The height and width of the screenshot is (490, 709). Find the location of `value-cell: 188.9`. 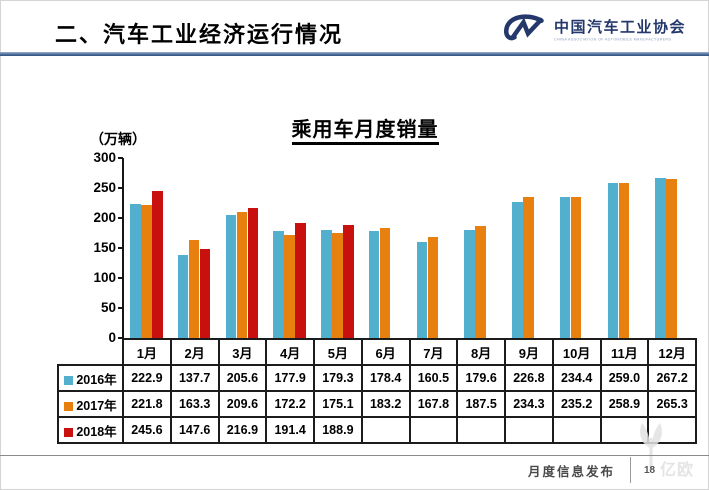

value-cell: 188.9 is located at coordinates (338, 430).